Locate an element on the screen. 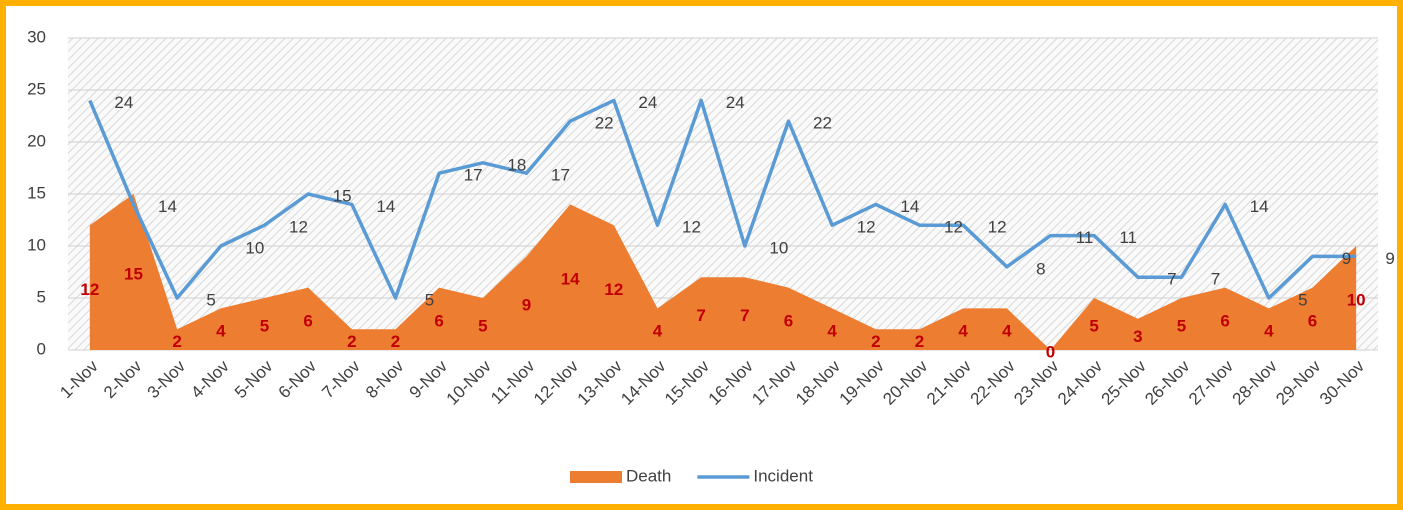 Image resolution: width=1403 pixels, height=510 pixels. y-tick-label: 0 is located at coordinates (41, 348).